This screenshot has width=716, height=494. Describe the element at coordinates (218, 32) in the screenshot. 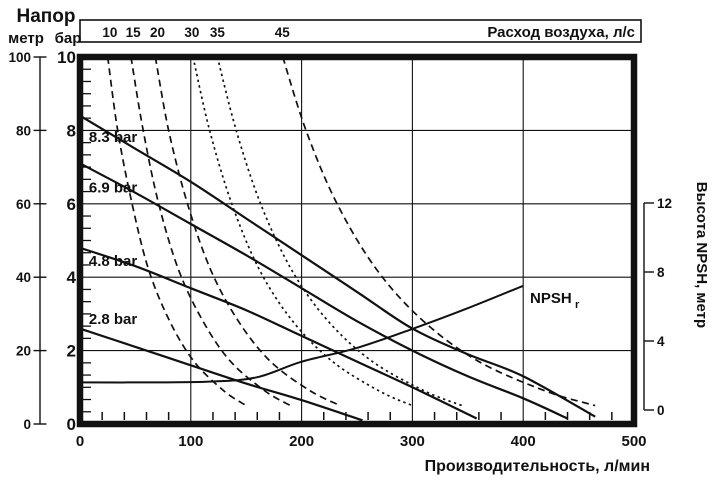

I see `air-flow-tick-label: 35` at that location.